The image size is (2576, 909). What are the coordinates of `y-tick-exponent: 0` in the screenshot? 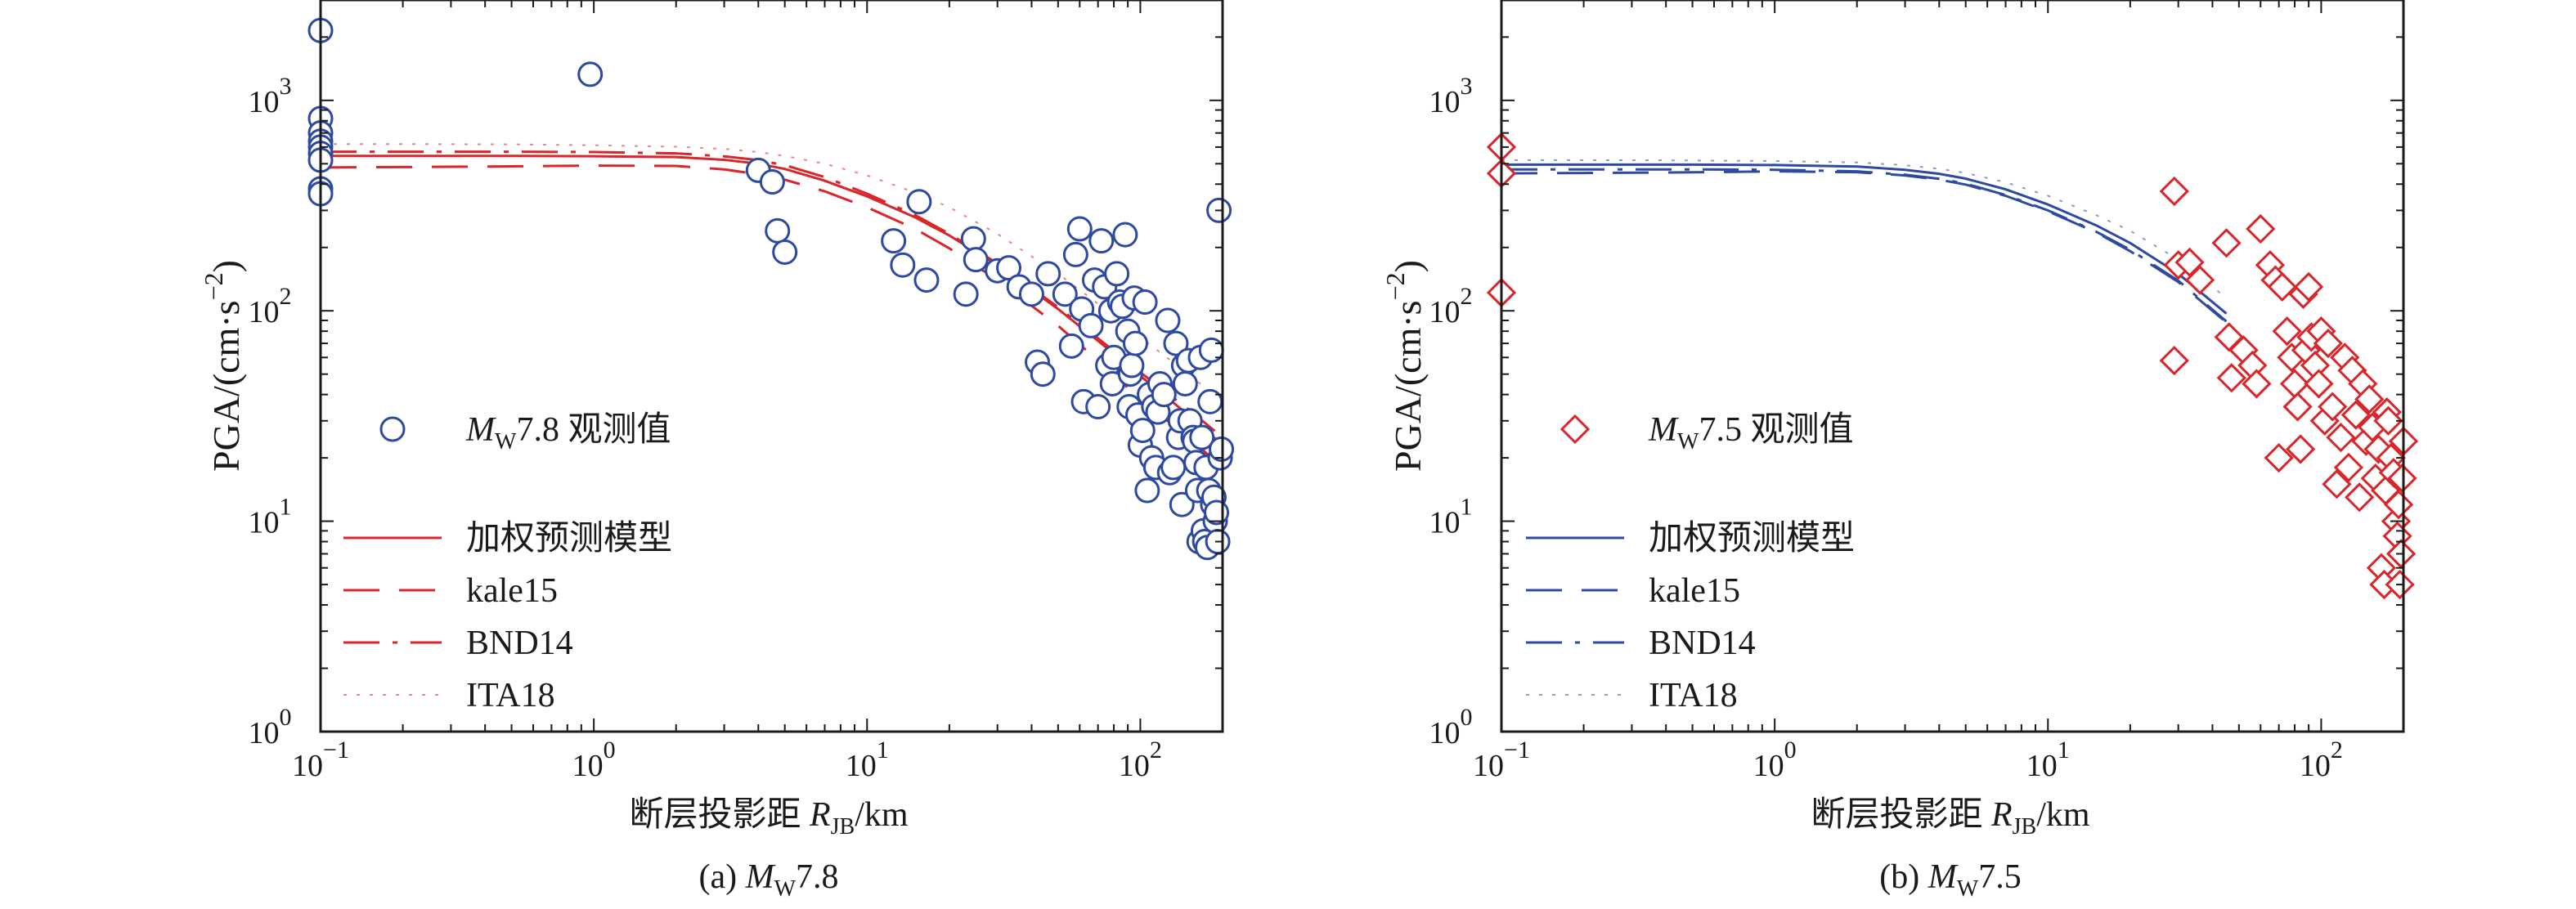 It's located at (286, 718).